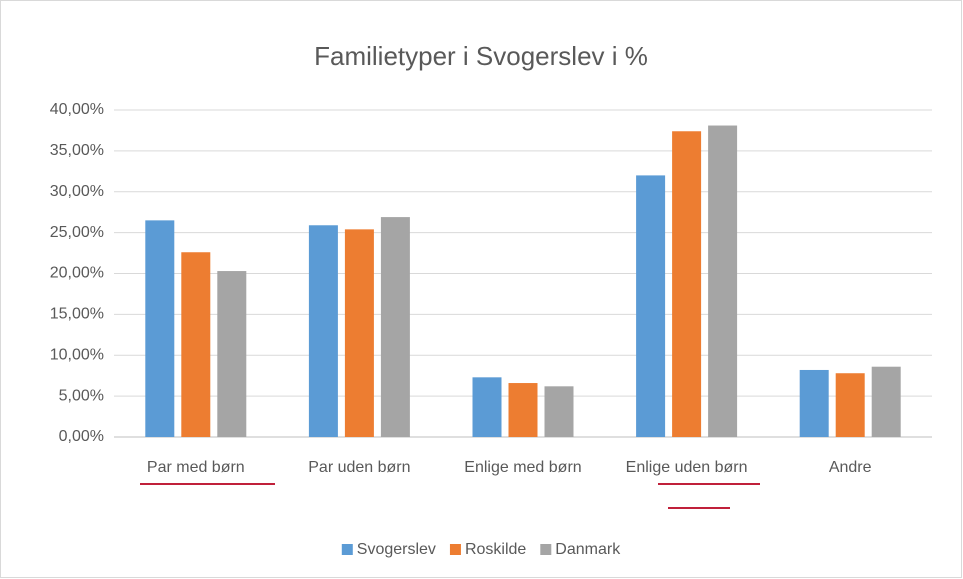 This screenshot has width=963, height=579. What do you see at coordinates (81, 436) in the screenshot?
I see `y-tick-label: 0,00%` at bounding box center [81, 436].